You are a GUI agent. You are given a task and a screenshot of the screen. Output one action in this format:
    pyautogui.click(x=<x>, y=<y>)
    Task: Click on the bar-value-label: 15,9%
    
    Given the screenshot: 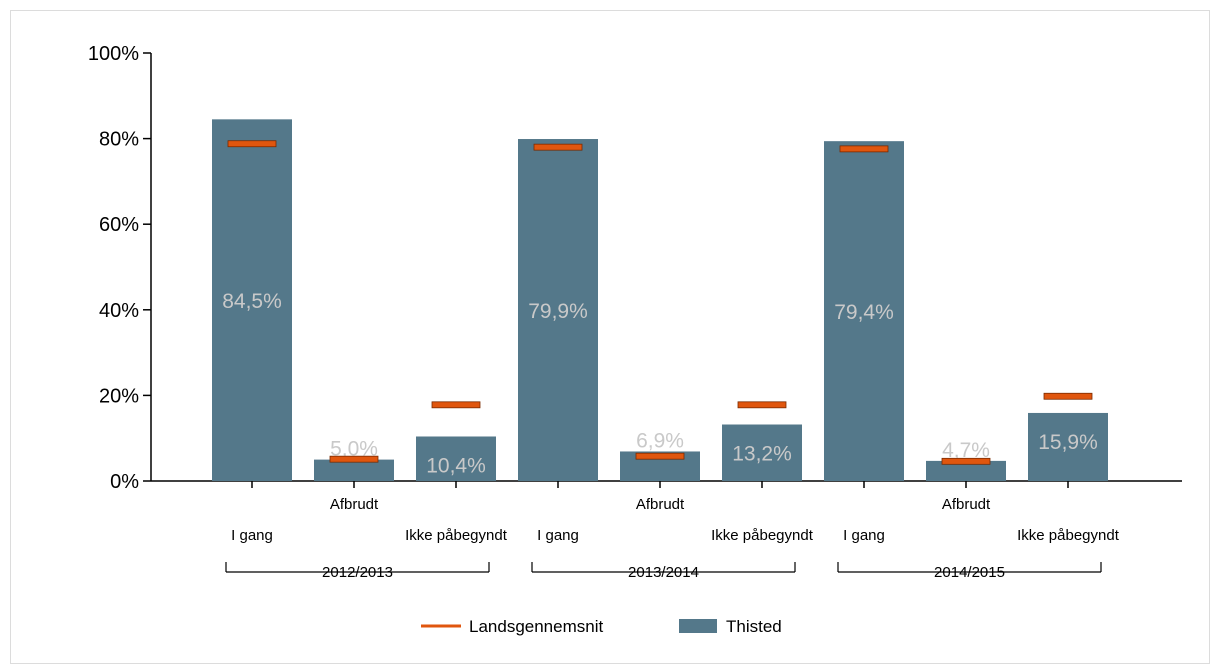 What is the action you would take?
    pyautogui.click(x=1068, y=442)
    